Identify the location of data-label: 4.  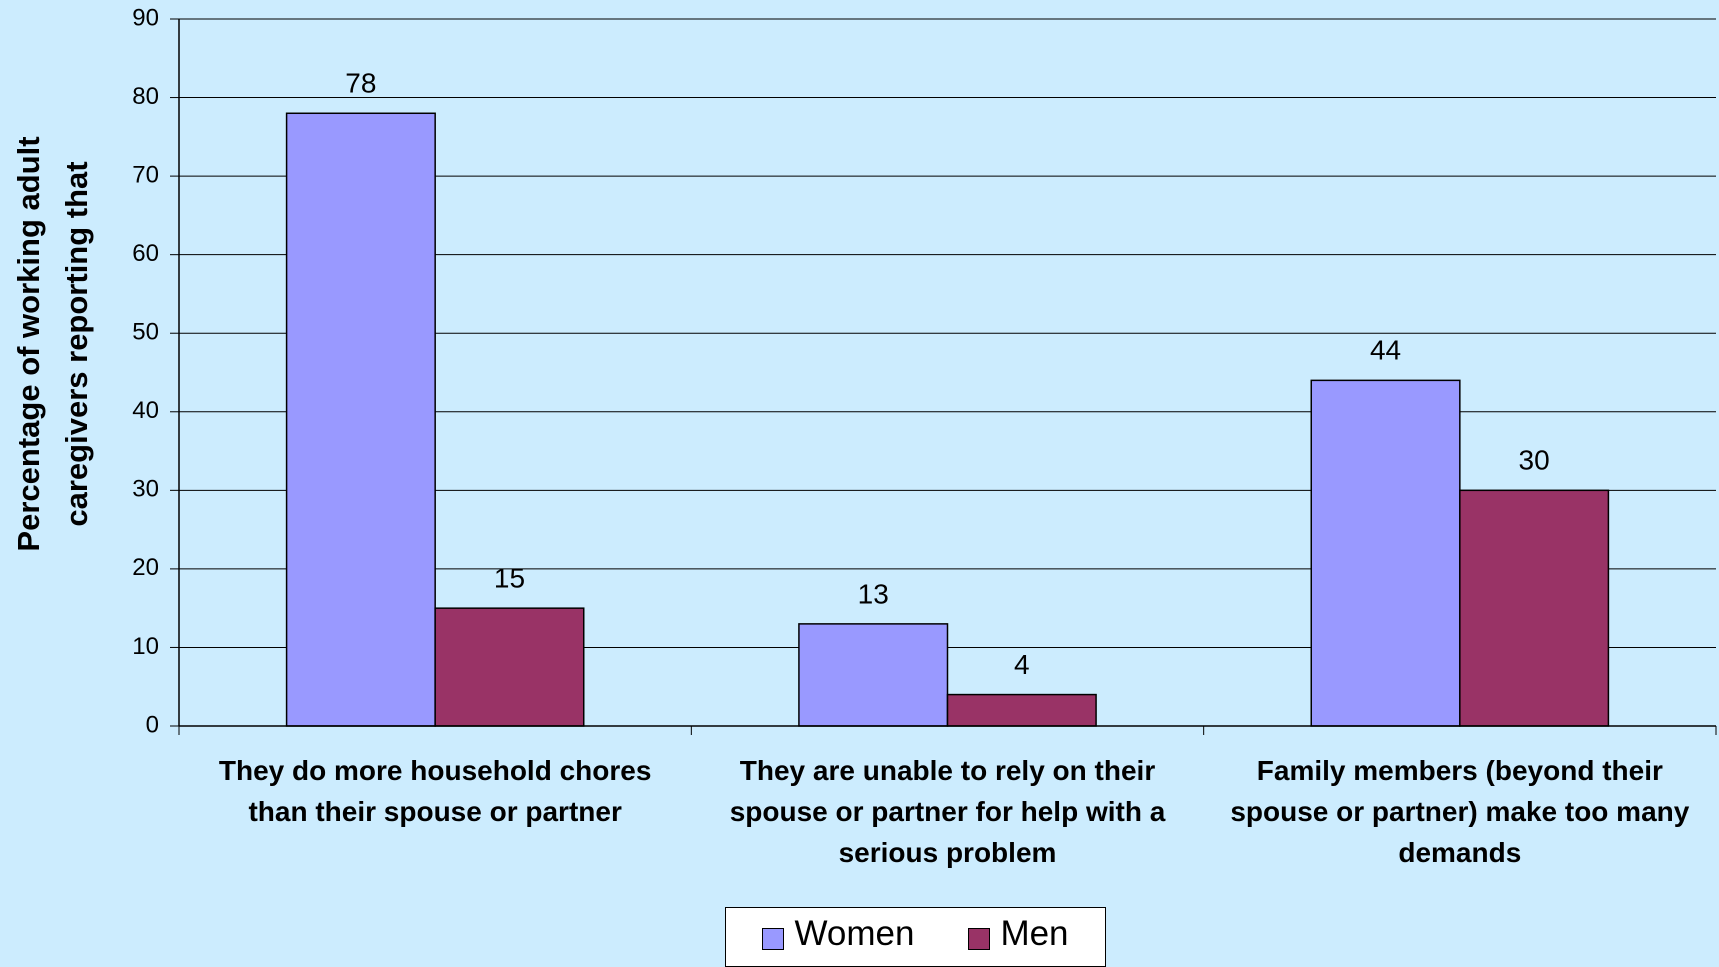
(1022, 664).